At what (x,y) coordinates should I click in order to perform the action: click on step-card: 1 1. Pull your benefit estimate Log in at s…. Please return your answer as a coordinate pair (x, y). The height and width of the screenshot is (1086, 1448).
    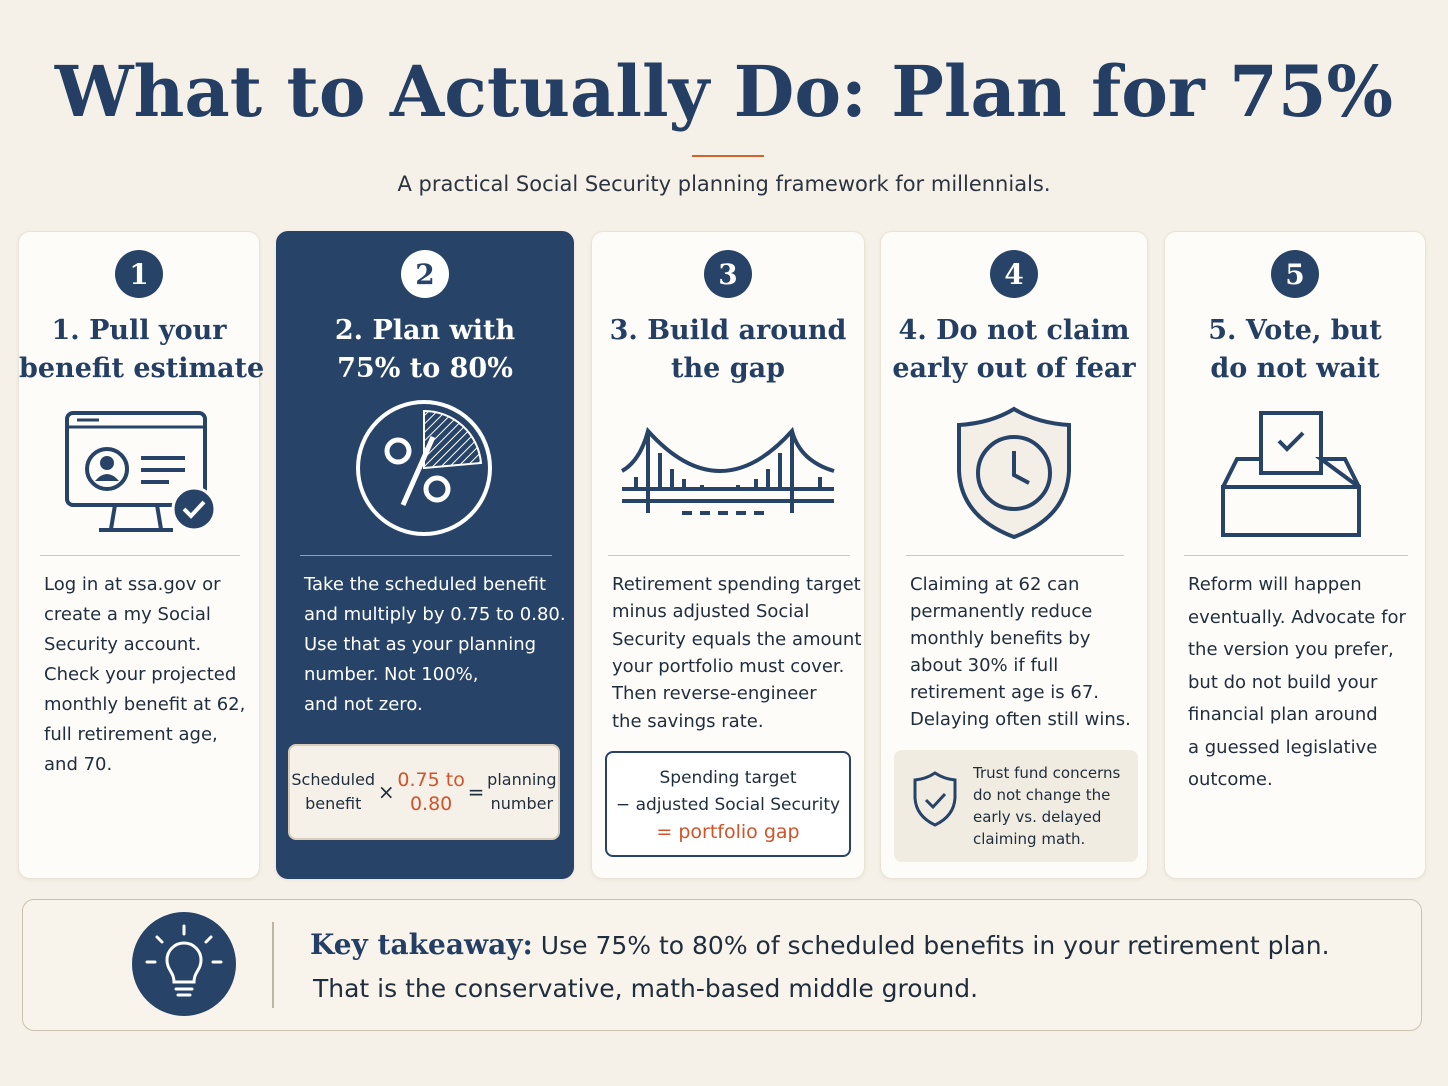
    Looking at the image, I should click on (141, 555).